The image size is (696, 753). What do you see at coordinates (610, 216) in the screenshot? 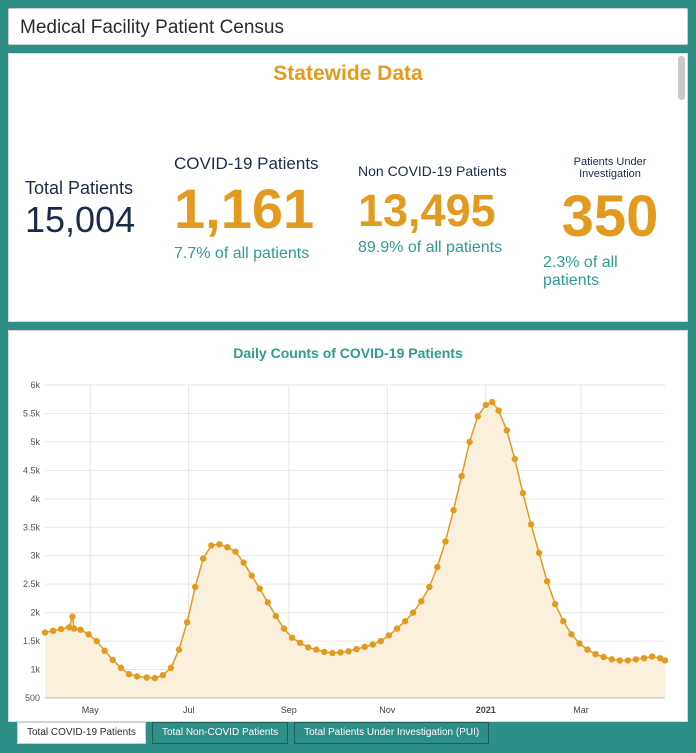
I see `pui-value: 350` at bounding box center [610, 216].